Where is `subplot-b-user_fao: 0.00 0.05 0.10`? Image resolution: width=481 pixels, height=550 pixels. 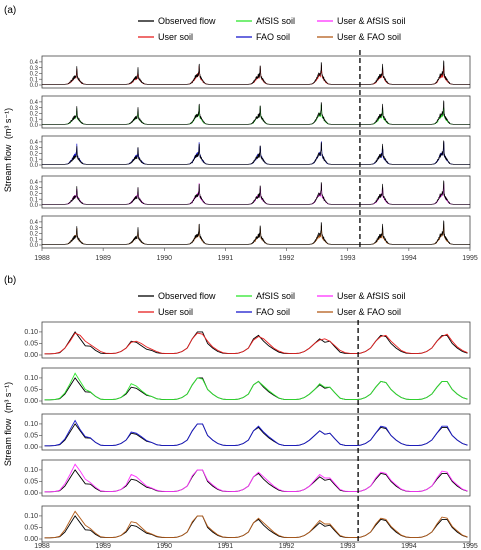 subplot-b-user_fao: 0.00 0.05 0.10 is located at coordinates (247, 524).